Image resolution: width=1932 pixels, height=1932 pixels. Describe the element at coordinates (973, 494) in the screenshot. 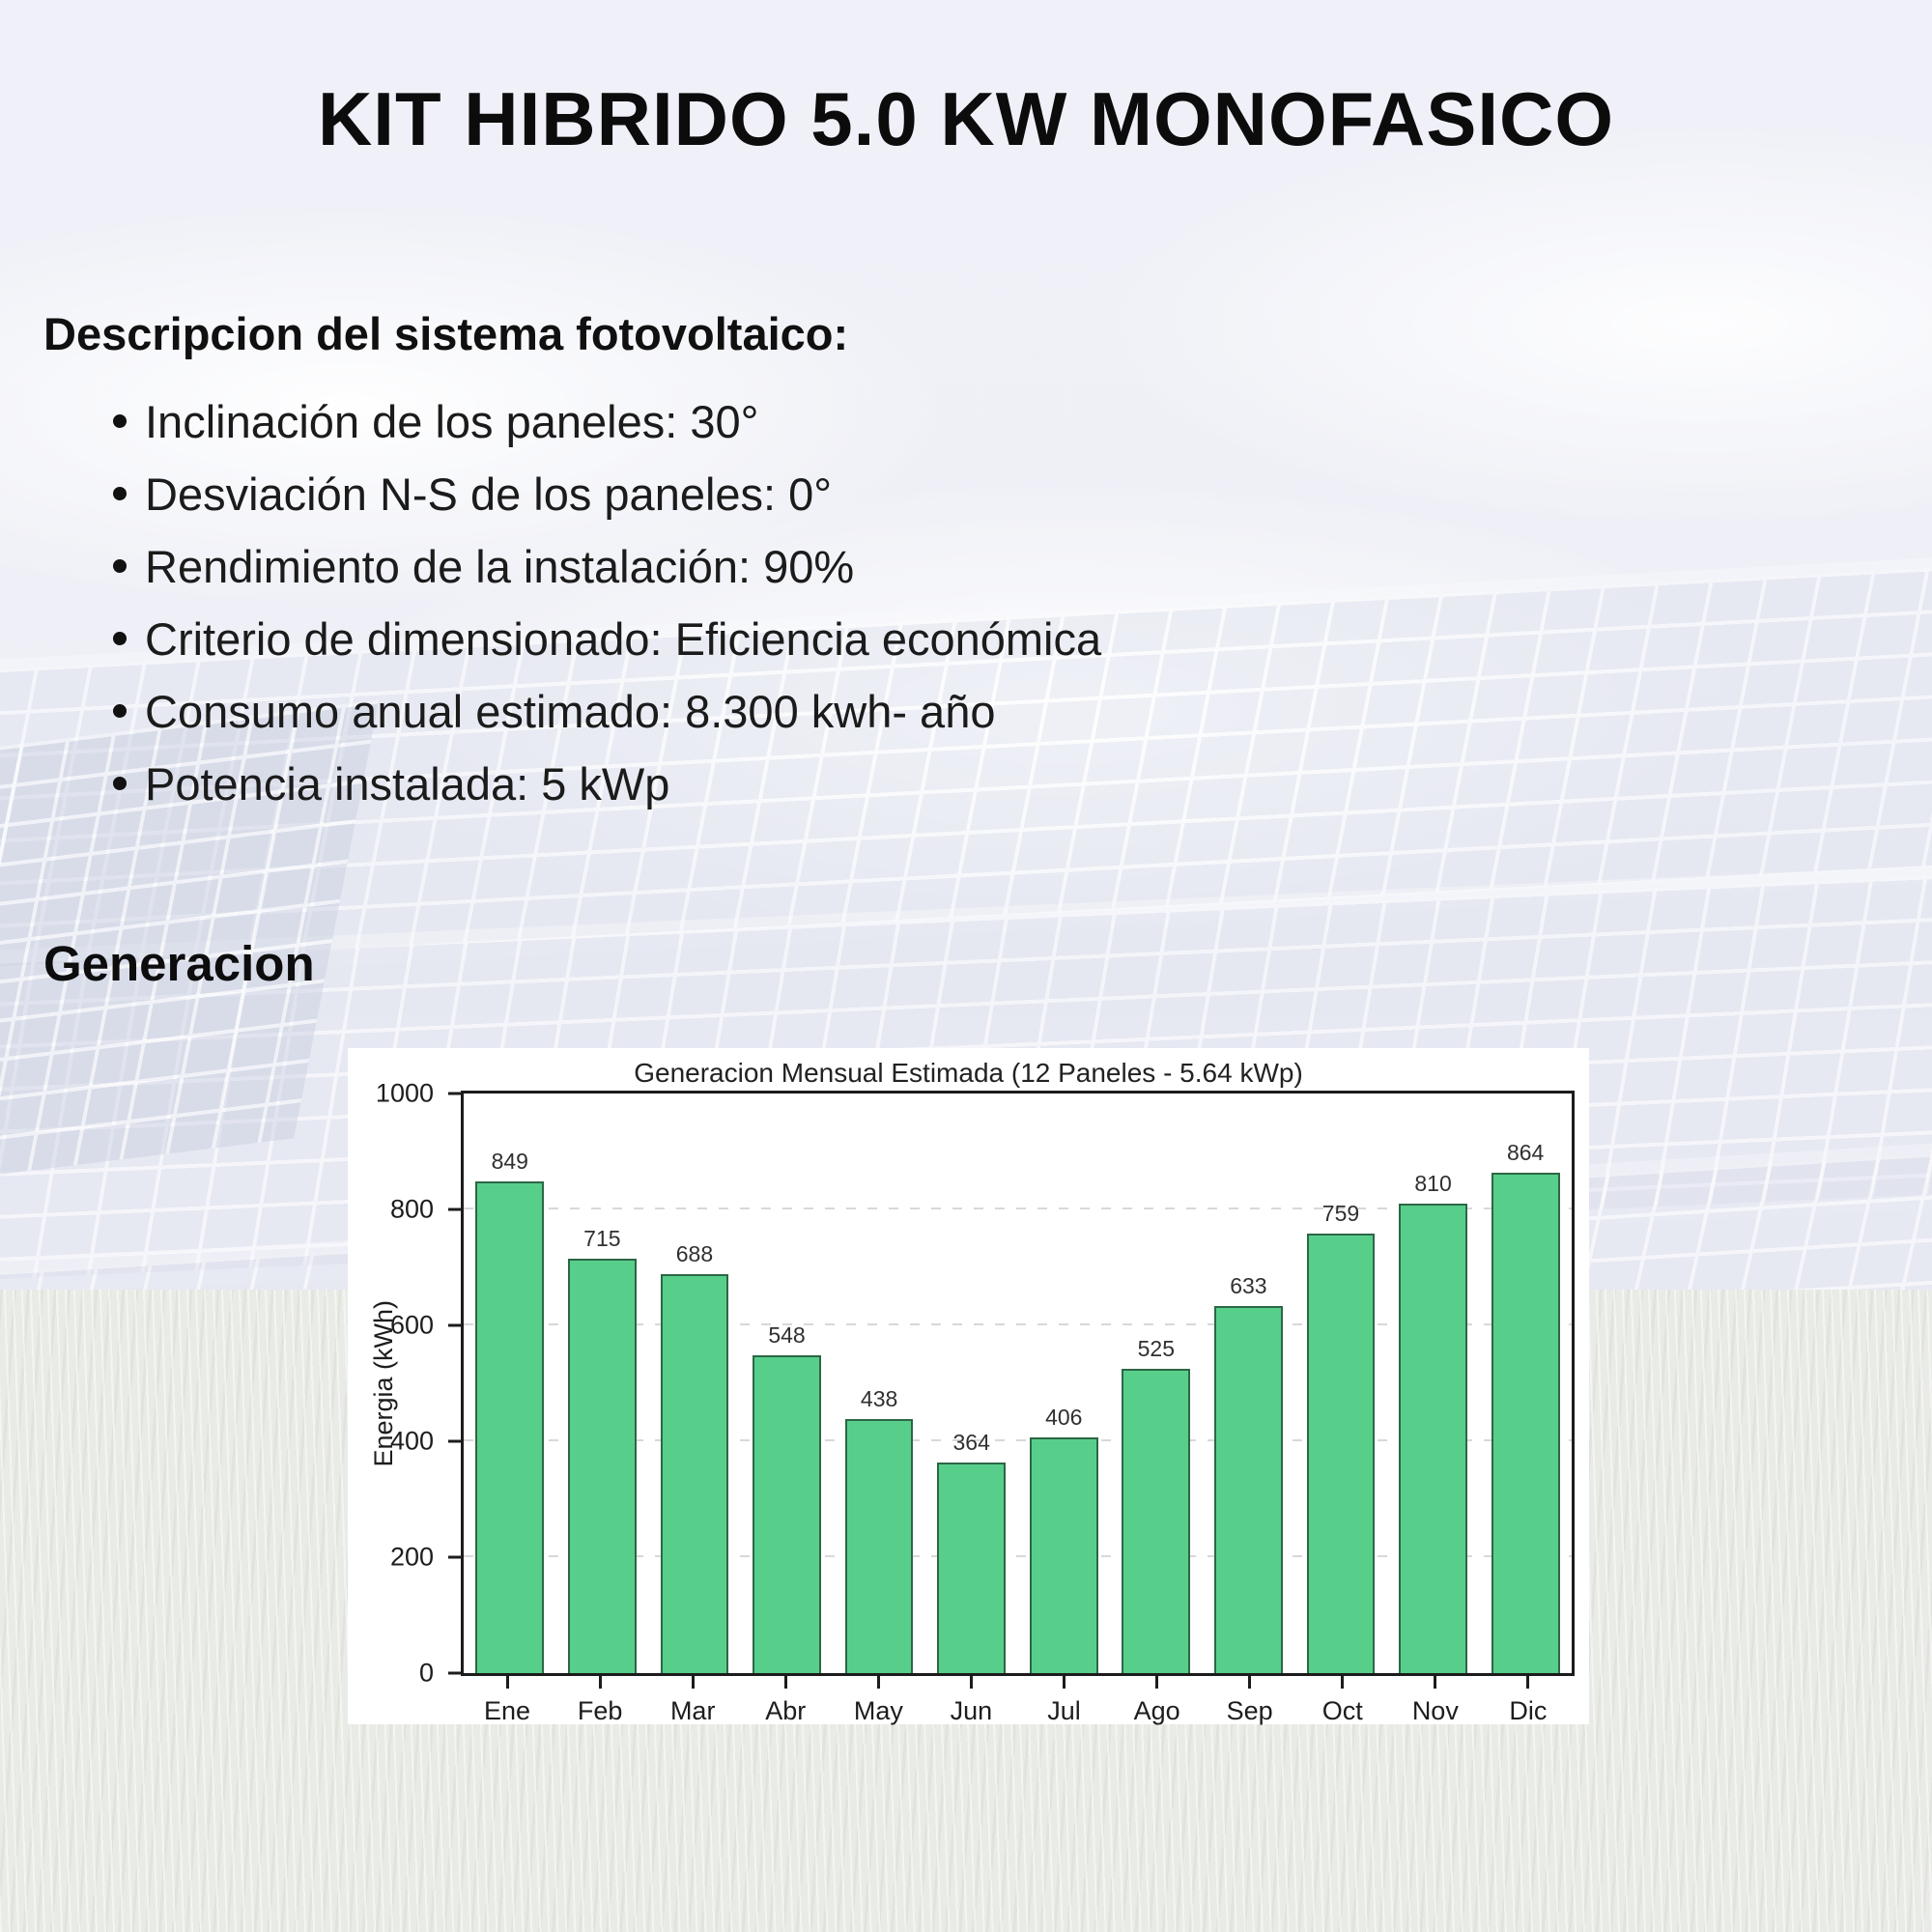

I see `list-item: Desviación N-S de los paneles: 0°` at that location.